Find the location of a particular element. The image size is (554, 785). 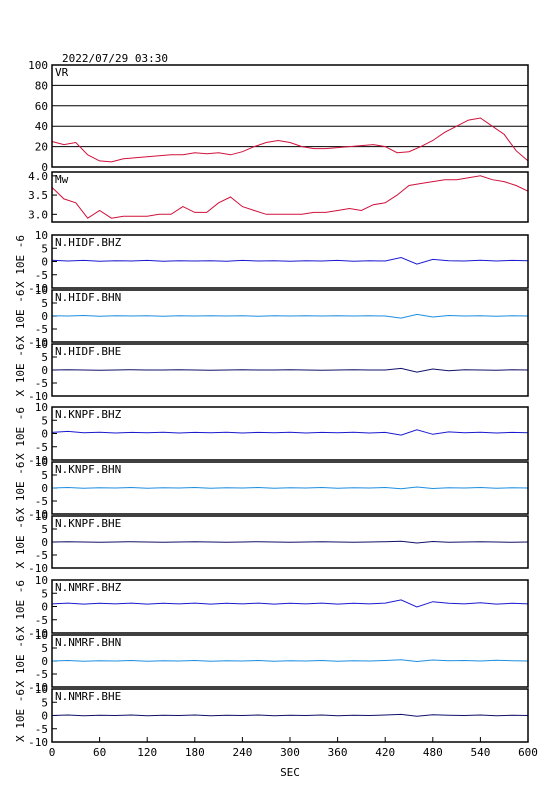

panel-label: N.KNPF.BHE is located at coordinates (88, 523).